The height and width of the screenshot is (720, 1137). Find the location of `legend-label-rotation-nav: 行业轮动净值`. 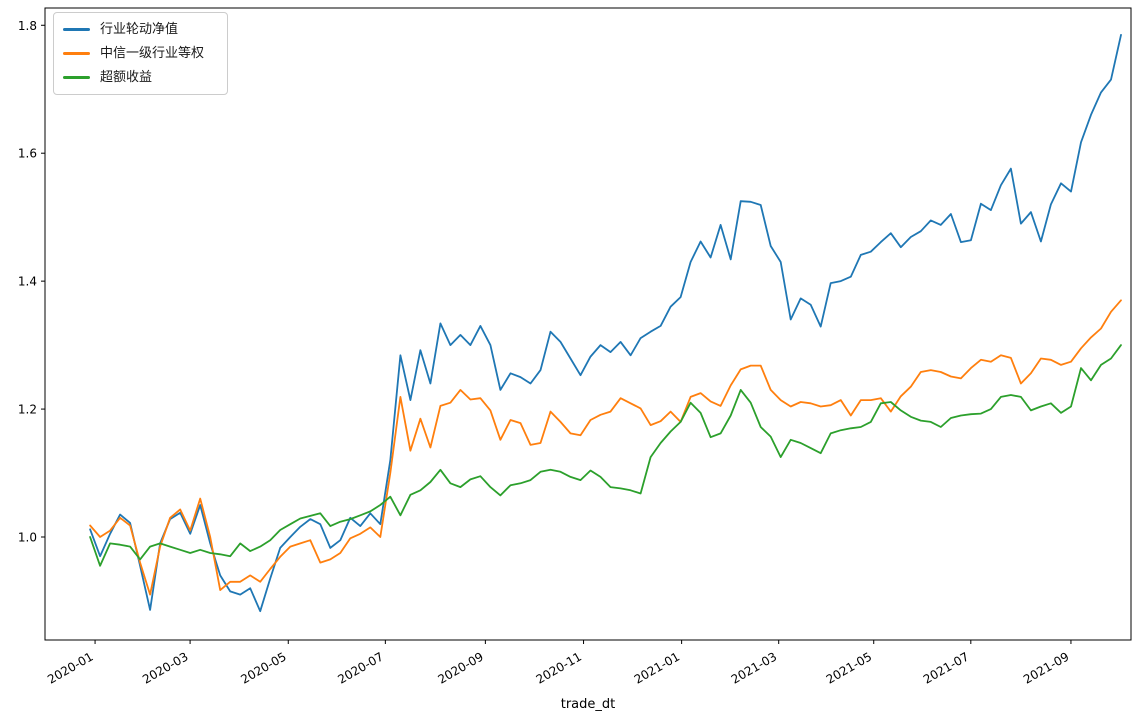

legend-label-rotation-nav: 行业轮动净值 is located at coordinates (139, 29).